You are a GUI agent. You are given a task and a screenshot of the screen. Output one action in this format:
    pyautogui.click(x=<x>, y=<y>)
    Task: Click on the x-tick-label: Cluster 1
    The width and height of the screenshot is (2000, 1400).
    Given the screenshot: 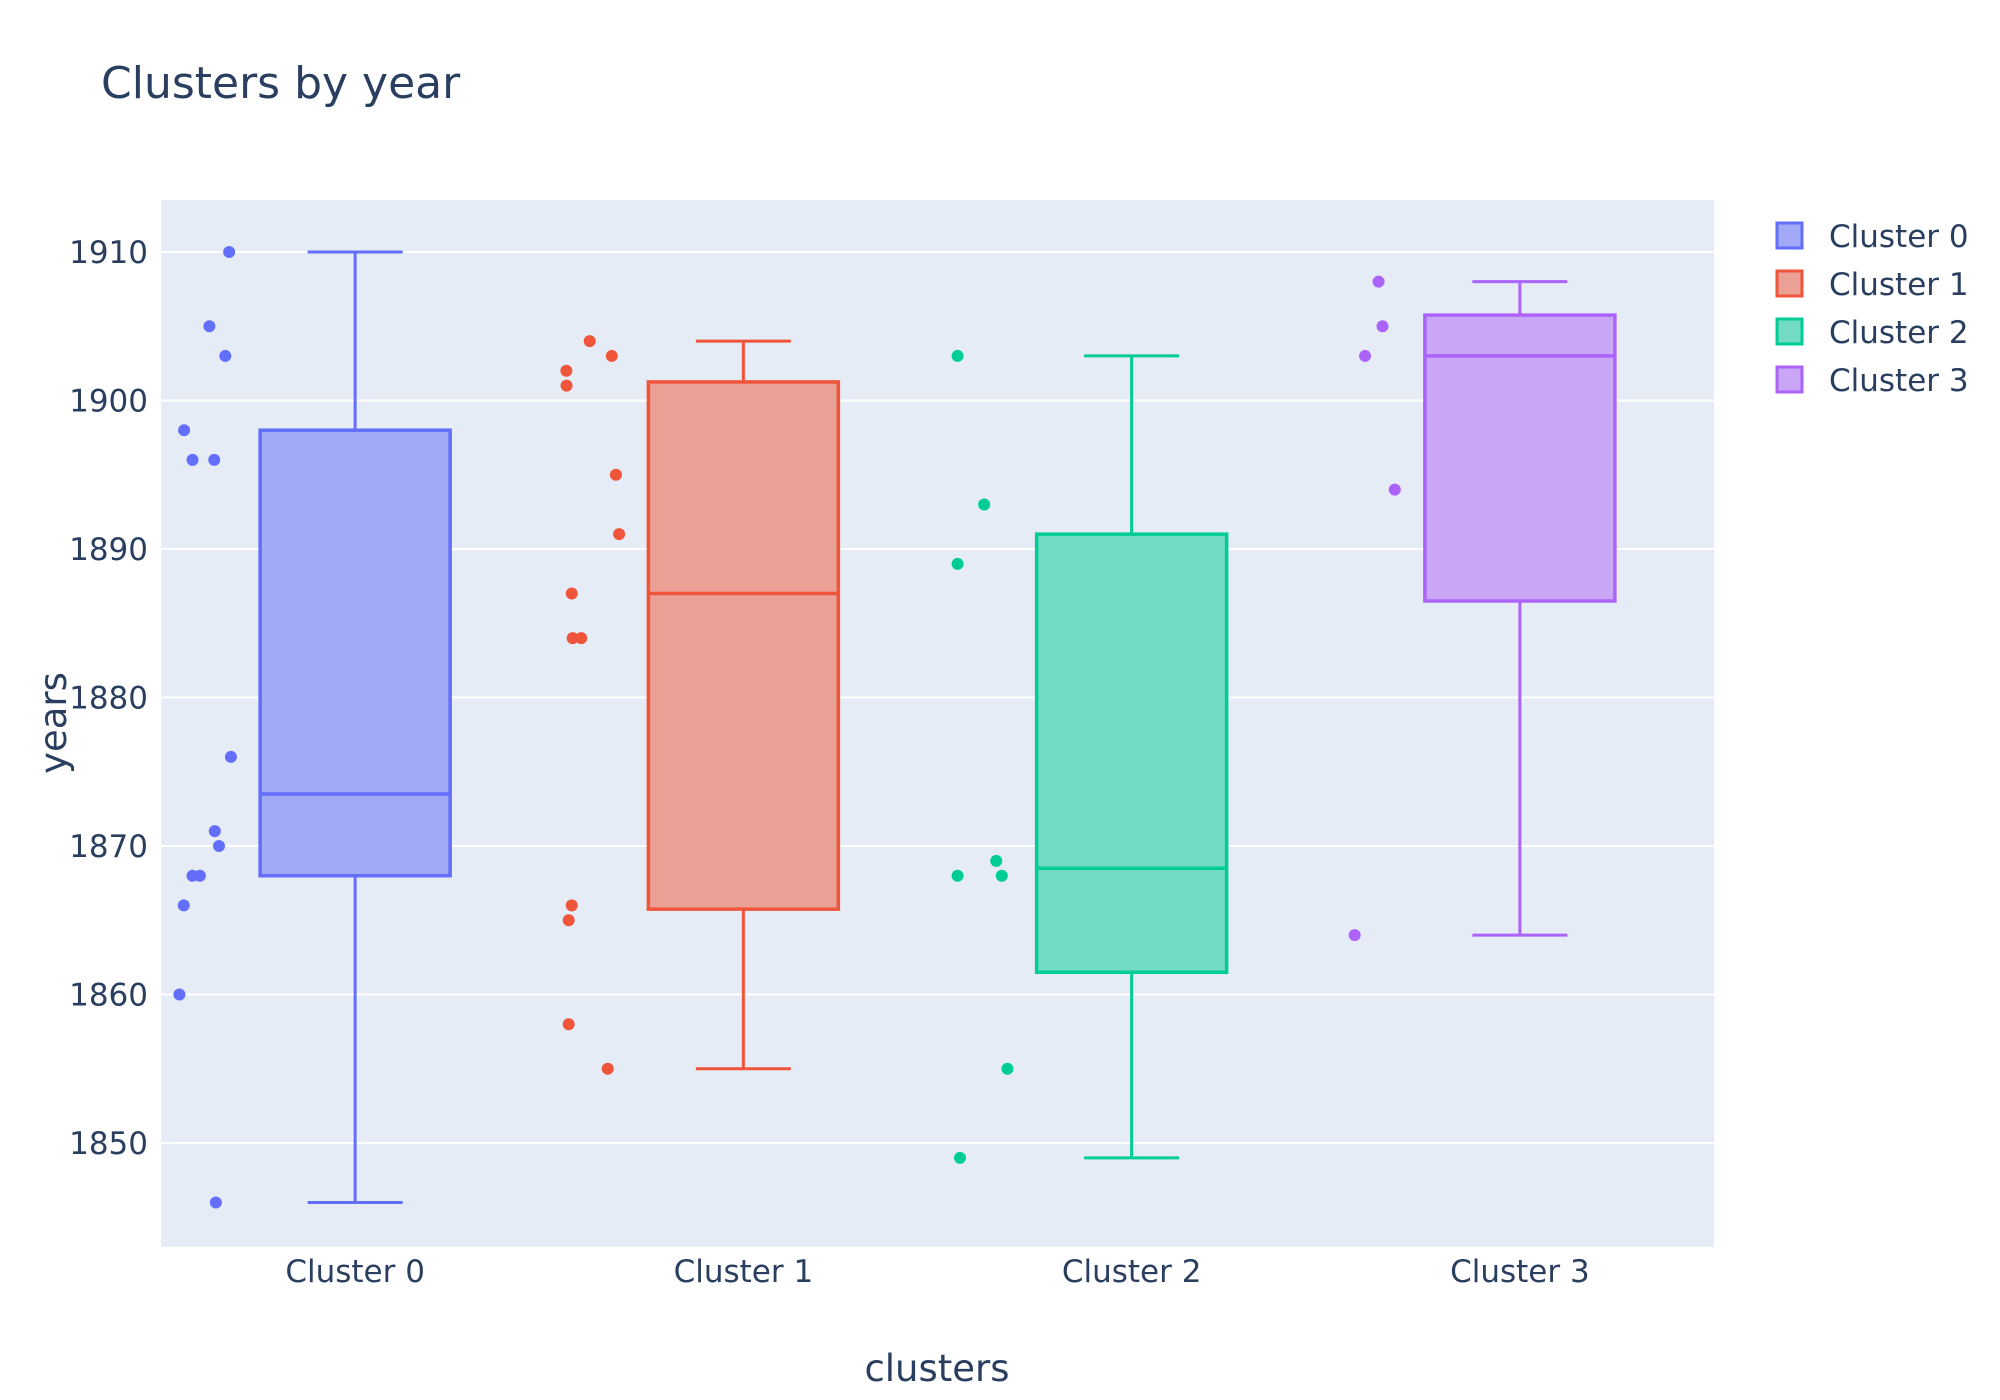 What is the action you would take?
    pyautogui.click(x=744, y=1272)
    